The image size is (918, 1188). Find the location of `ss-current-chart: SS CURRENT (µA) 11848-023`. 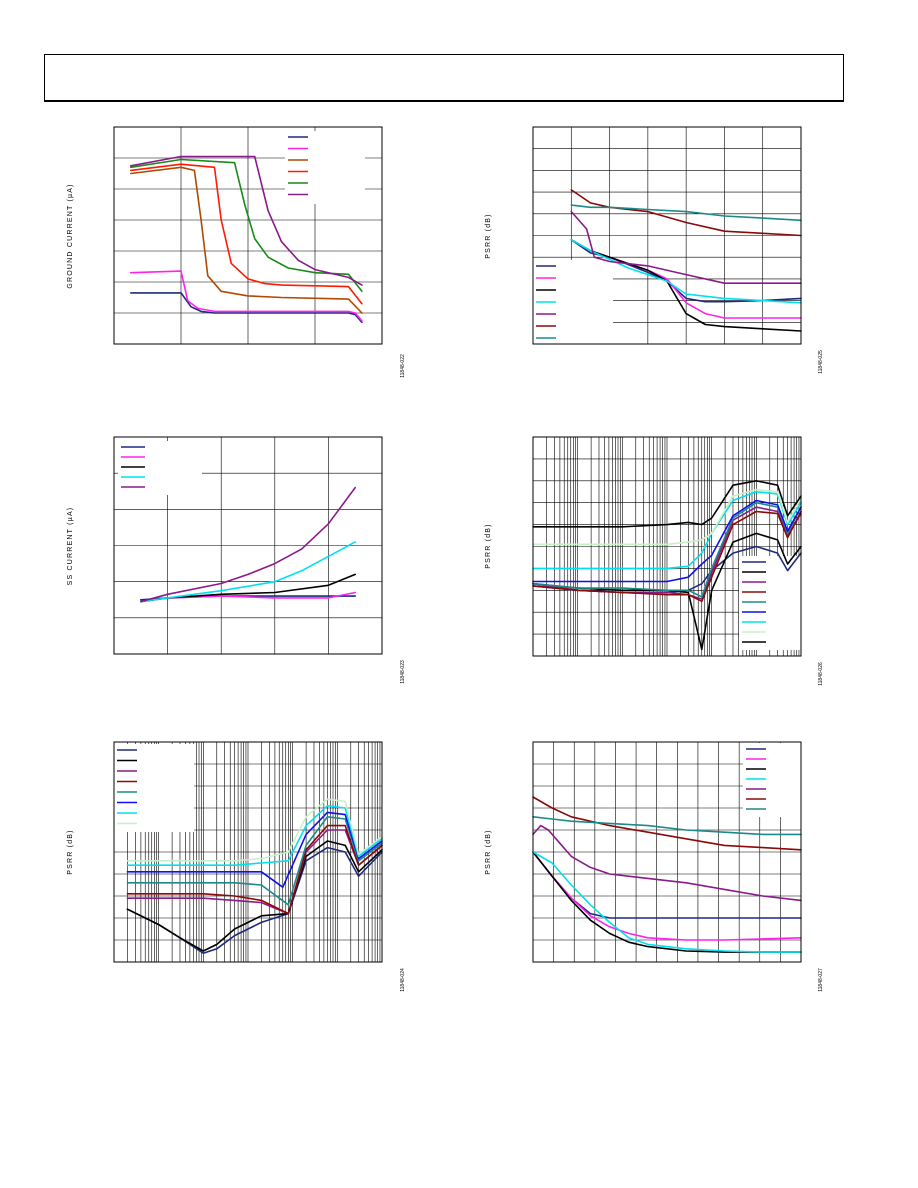

ss-current-chart: SS CURRENT (µA) 11848-023 is located at coordinates (236, 560).